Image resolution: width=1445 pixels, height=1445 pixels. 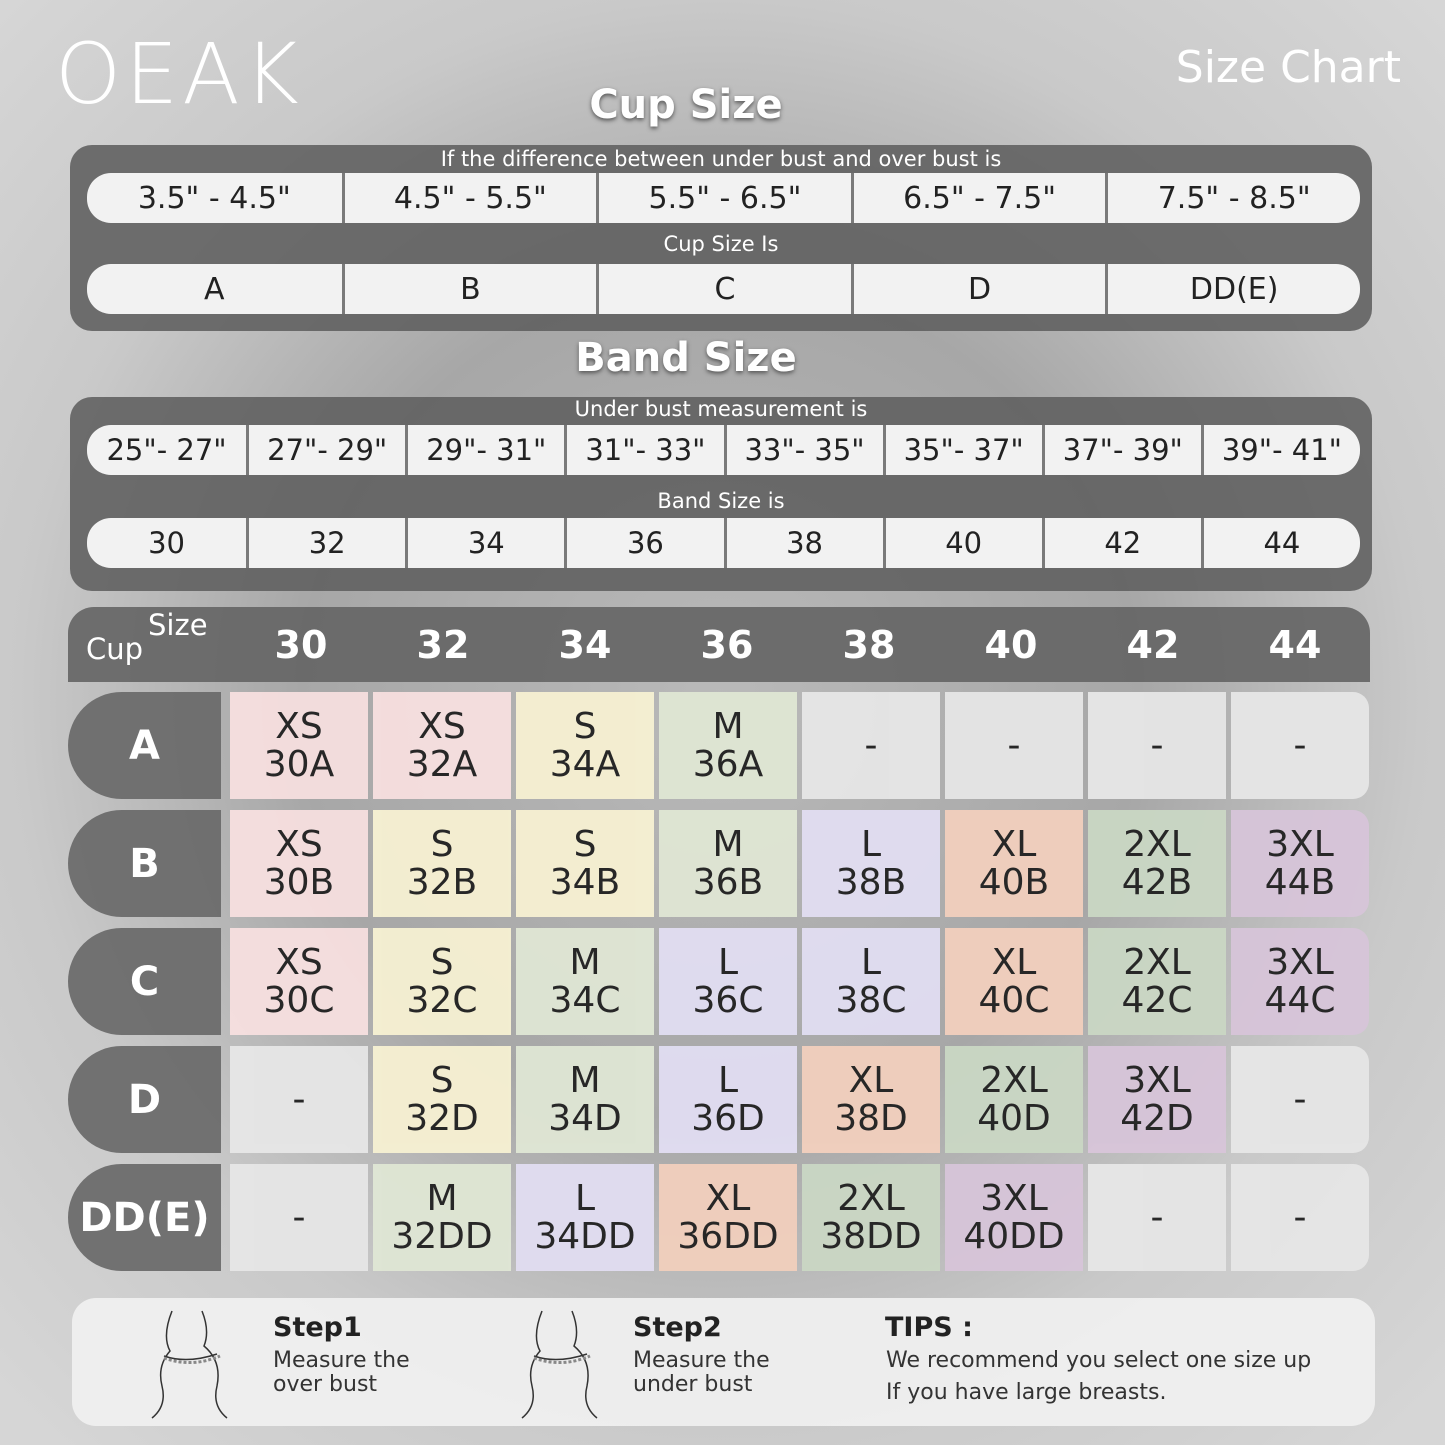 I want to click on size-cell: S 34A, so click(x=585, y=745).